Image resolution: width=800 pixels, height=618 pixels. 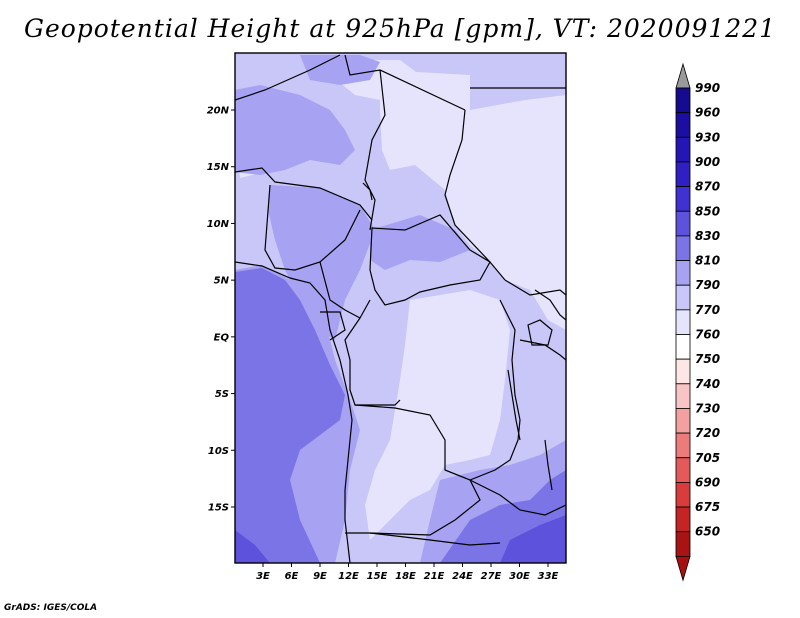 I want to click on colorbar-label: 740, so click(x=707, y=384).